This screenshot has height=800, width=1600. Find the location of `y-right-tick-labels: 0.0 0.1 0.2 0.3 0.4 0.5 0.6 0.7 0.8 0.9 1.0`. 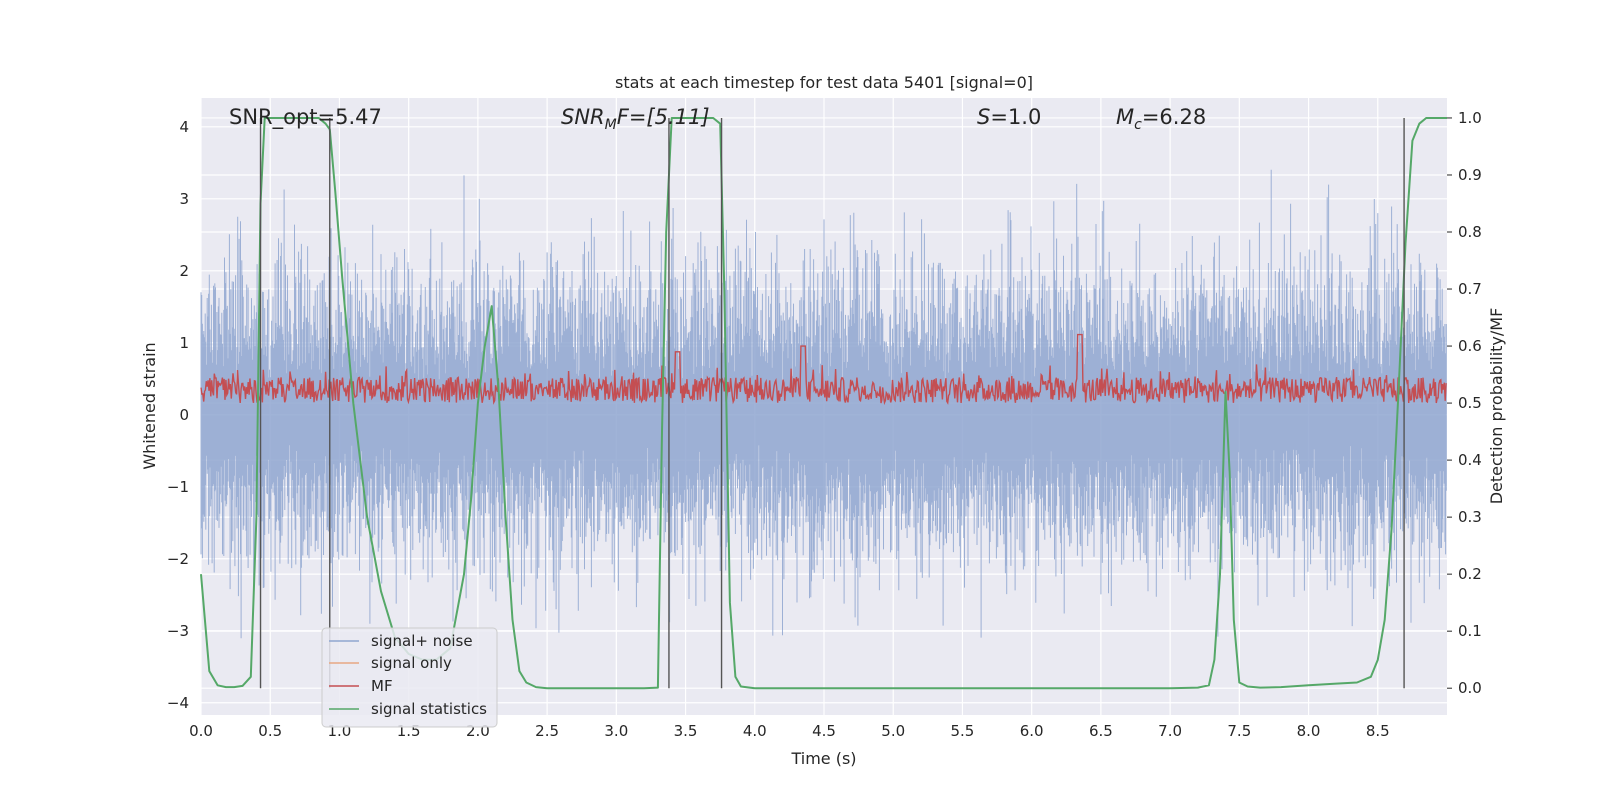

y-right-tick-labels: 0.0 0.1 0.2 0.3 0.4 0.5 0.6 0.7 0.8 0.9 1.0 is located at coordinates (1464, 403).